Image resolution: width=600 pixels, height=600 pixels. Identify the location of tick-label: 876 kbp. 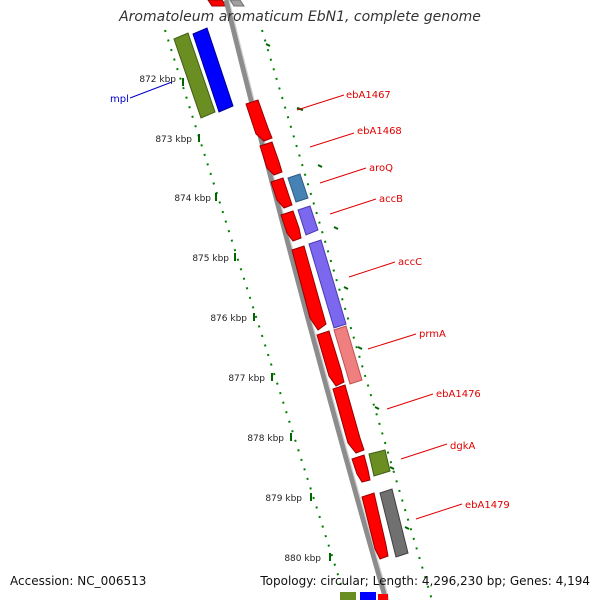
(228, 319).